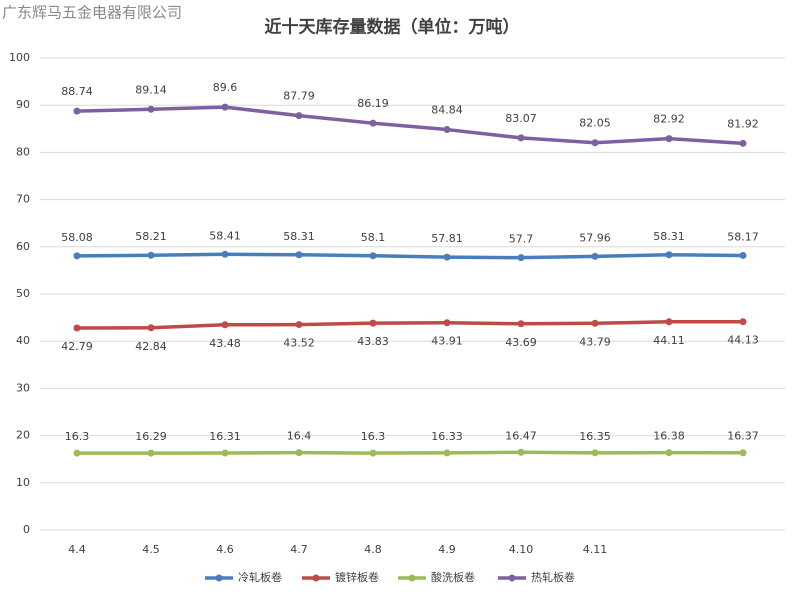 The width and height of the screenshot is (795, 595). Describe the element at coordinates (299, 549) in the screenshot. I see `x-tick-label: 4.7` at that location.